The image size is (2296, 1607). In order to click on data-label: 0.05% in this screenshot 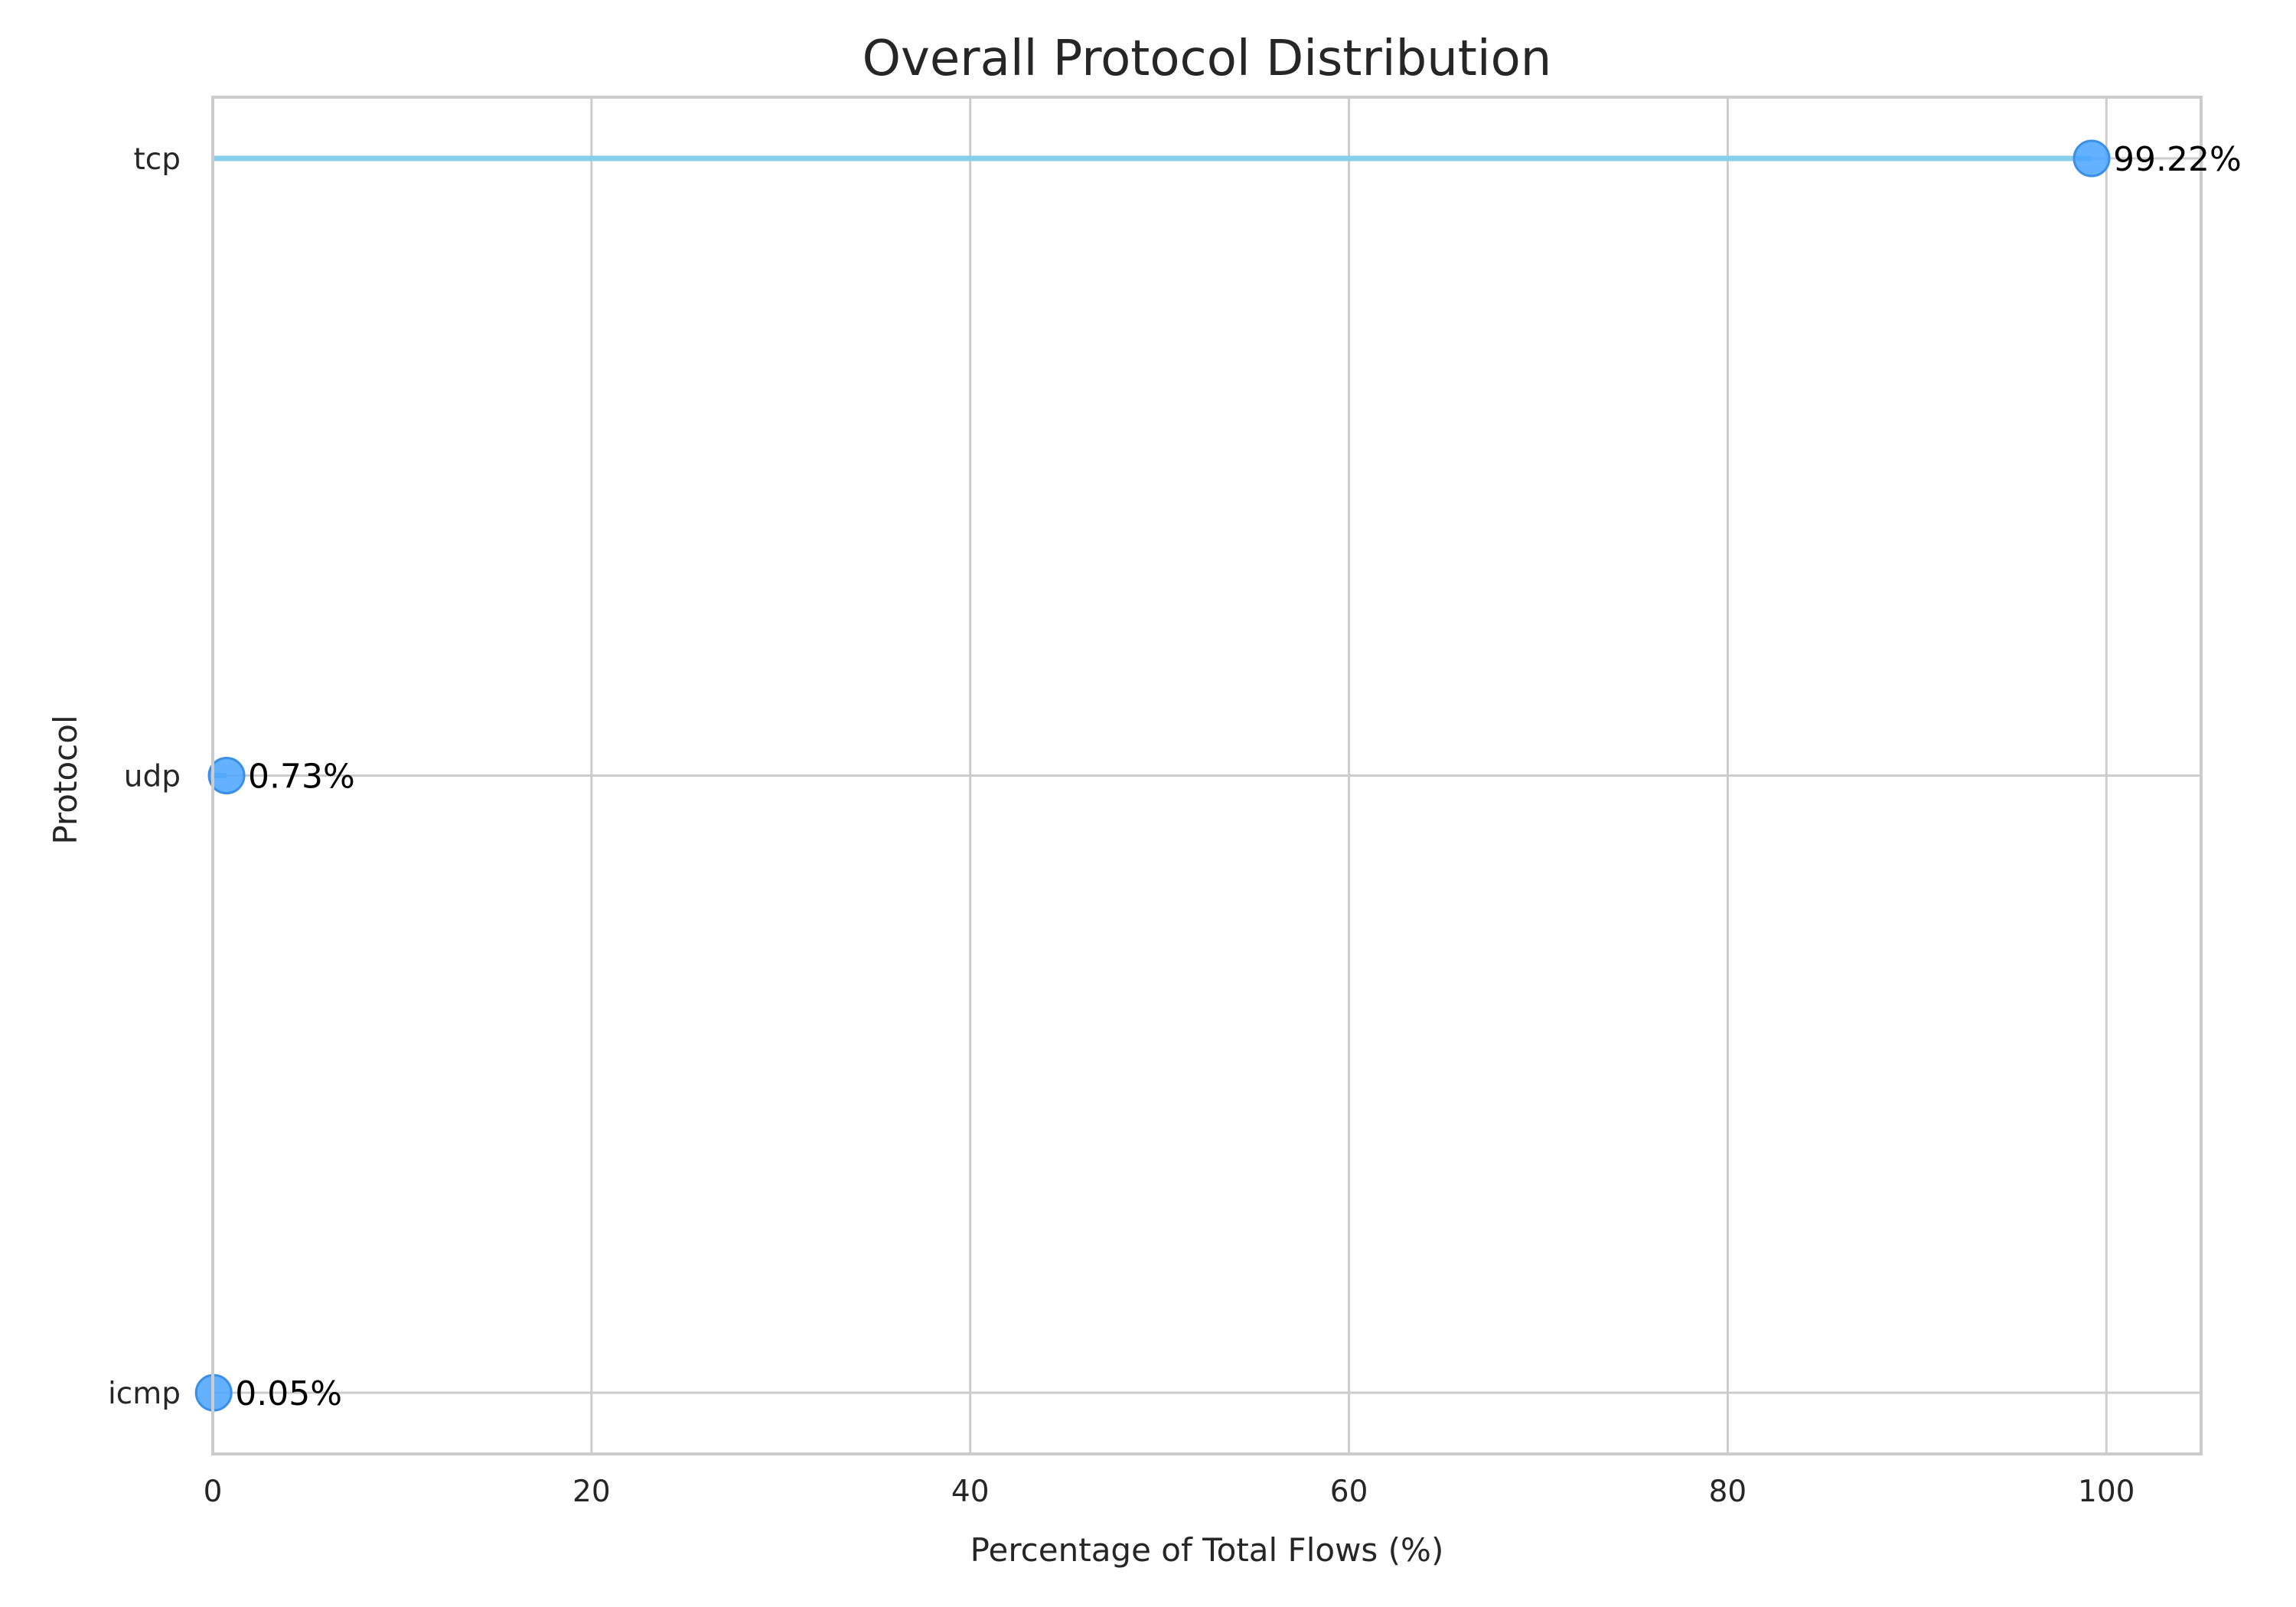, I will do `click(288, 1393)`.